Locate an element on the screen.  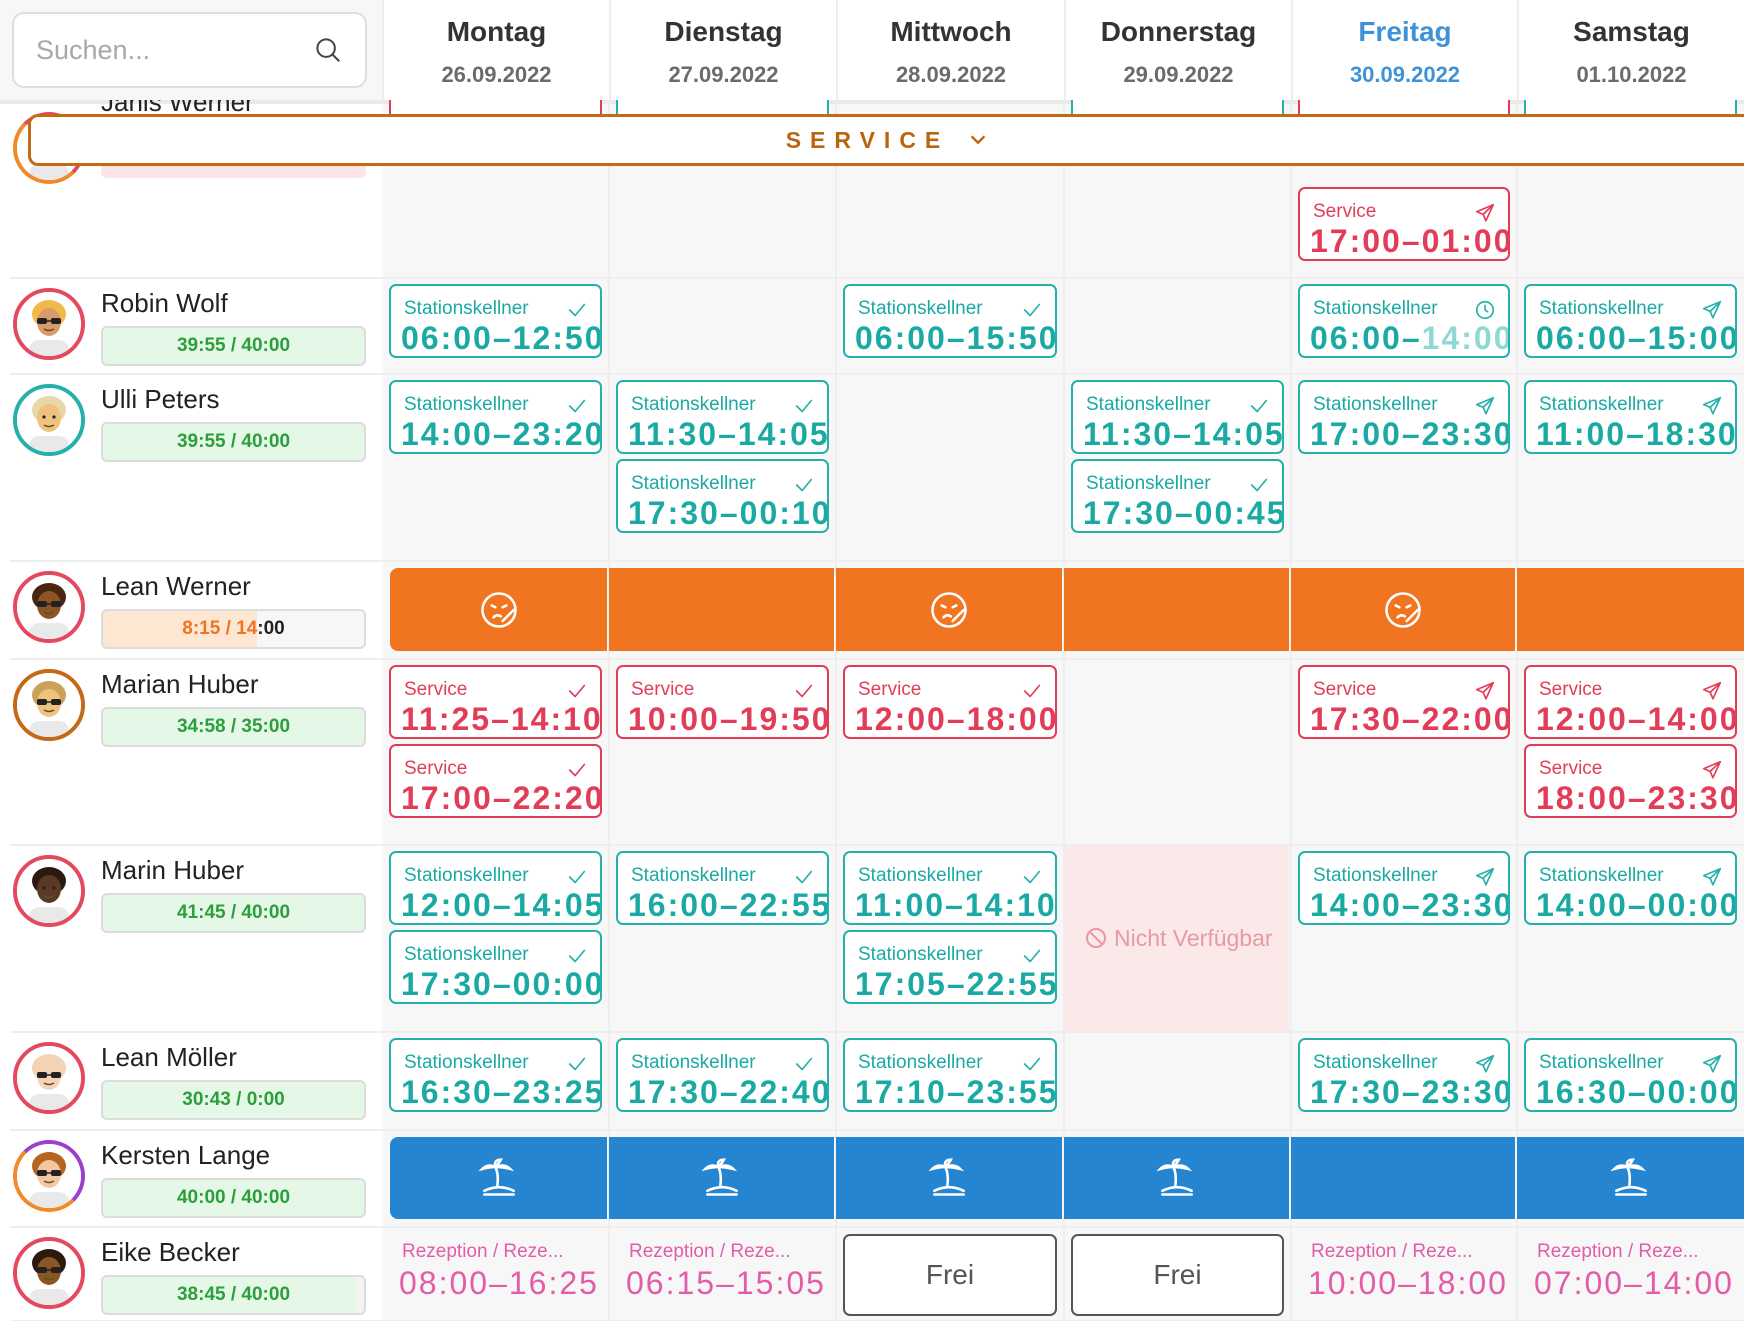
shift-card: Stationskellner 17:10–23:55 is located at coordinates (950, 1075).